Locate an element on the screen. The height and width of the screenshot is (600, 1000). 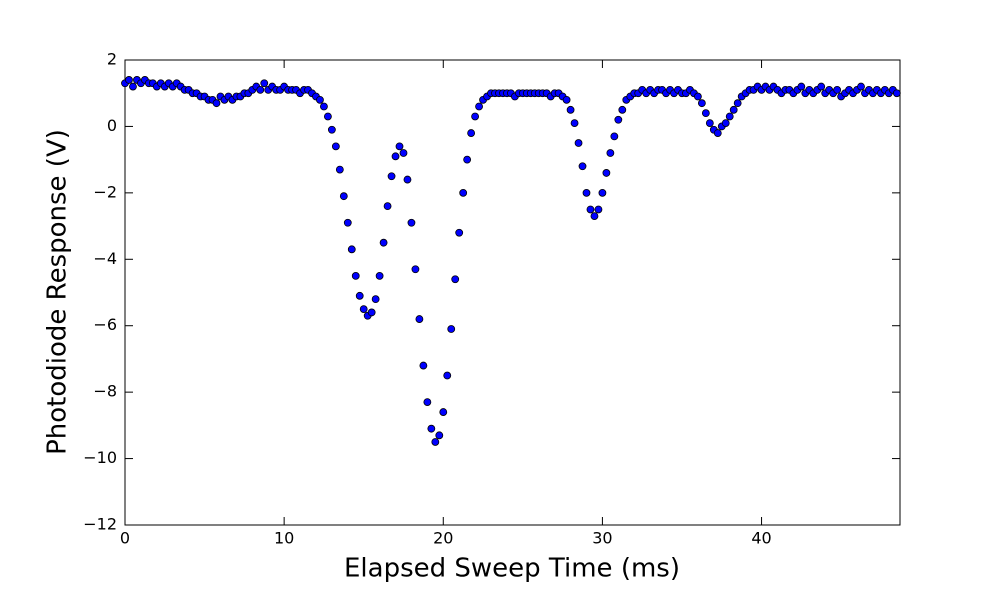
y-tick-label: −10 is located at coordinates (100, 457).